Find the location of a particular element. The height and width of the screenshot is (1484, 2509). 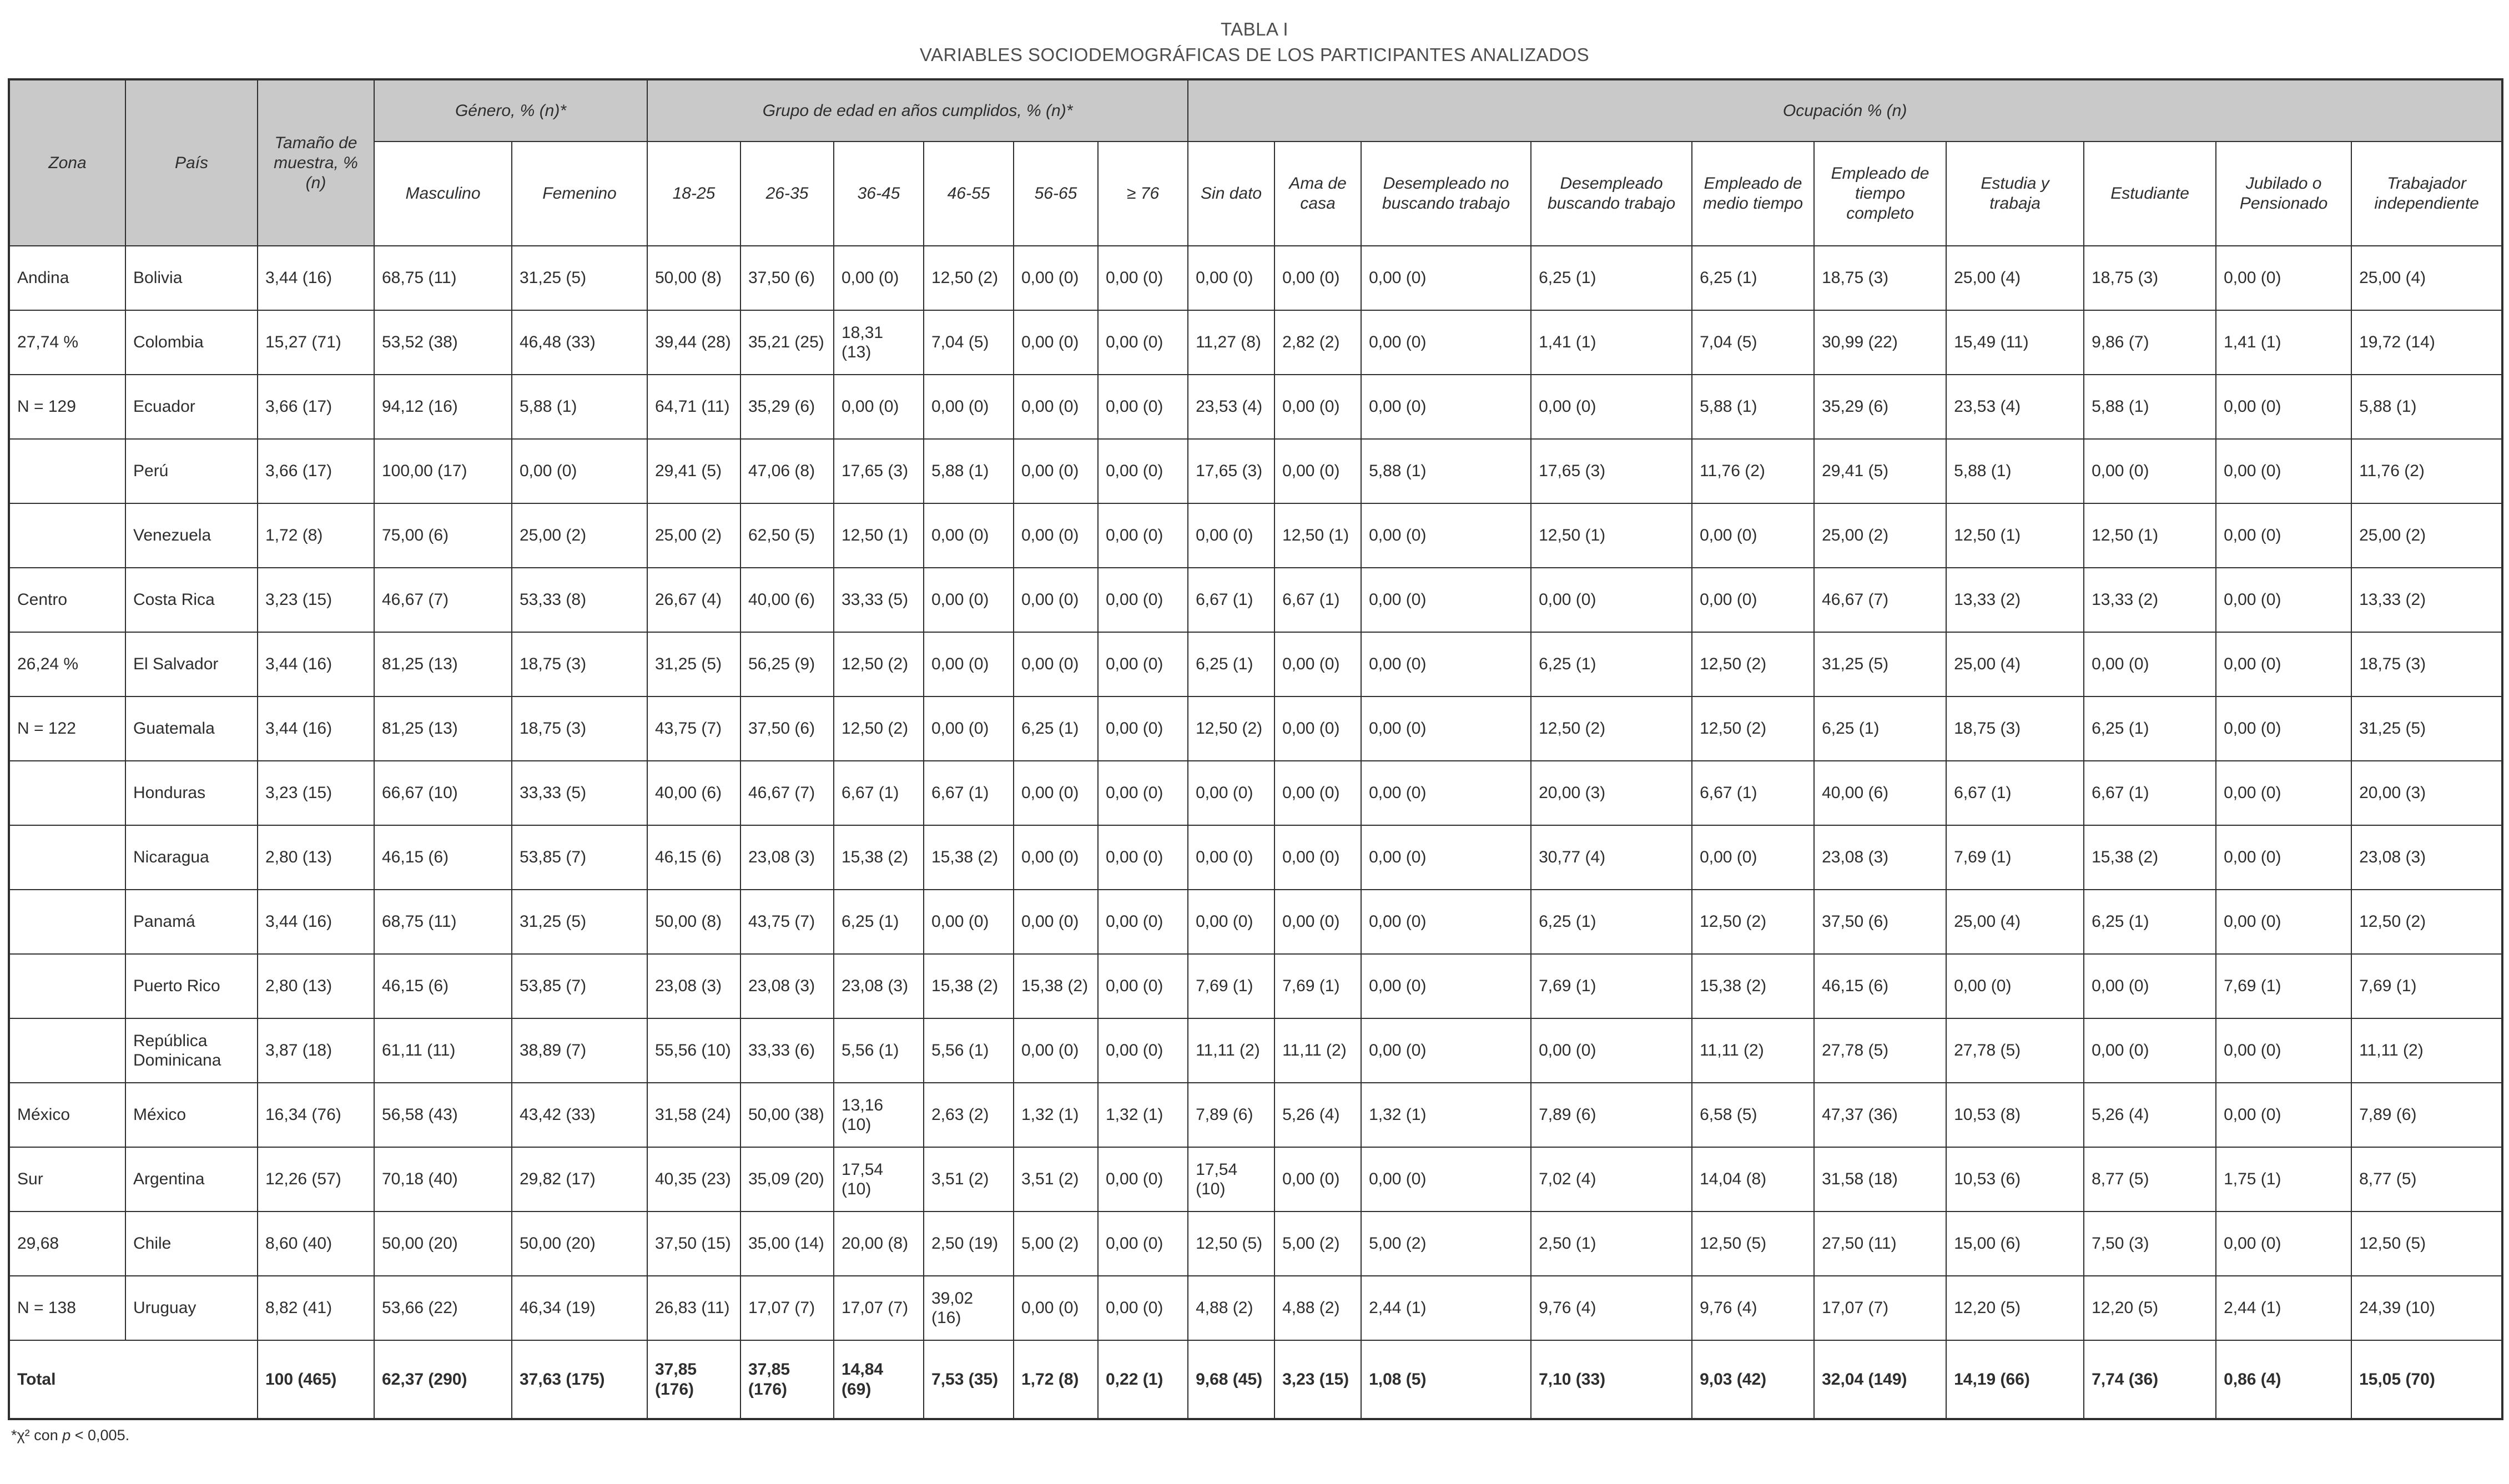

cell-value: 8,60 (40) is located at coordinates (316, 1244).